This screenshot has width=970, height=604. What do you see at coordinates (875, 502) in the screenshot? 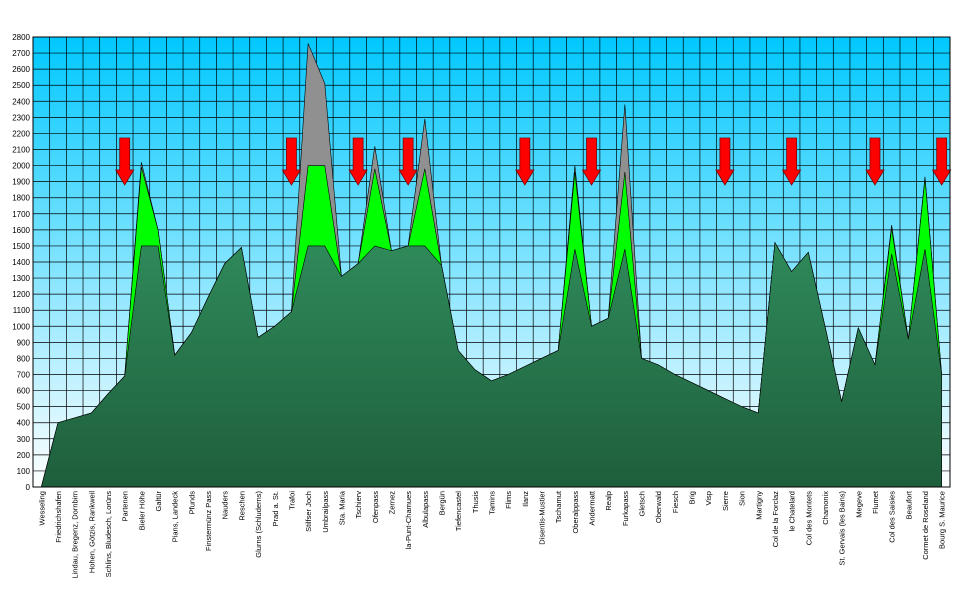
I see `x-tick-label: Flumet` at bounding box center [875, 502].